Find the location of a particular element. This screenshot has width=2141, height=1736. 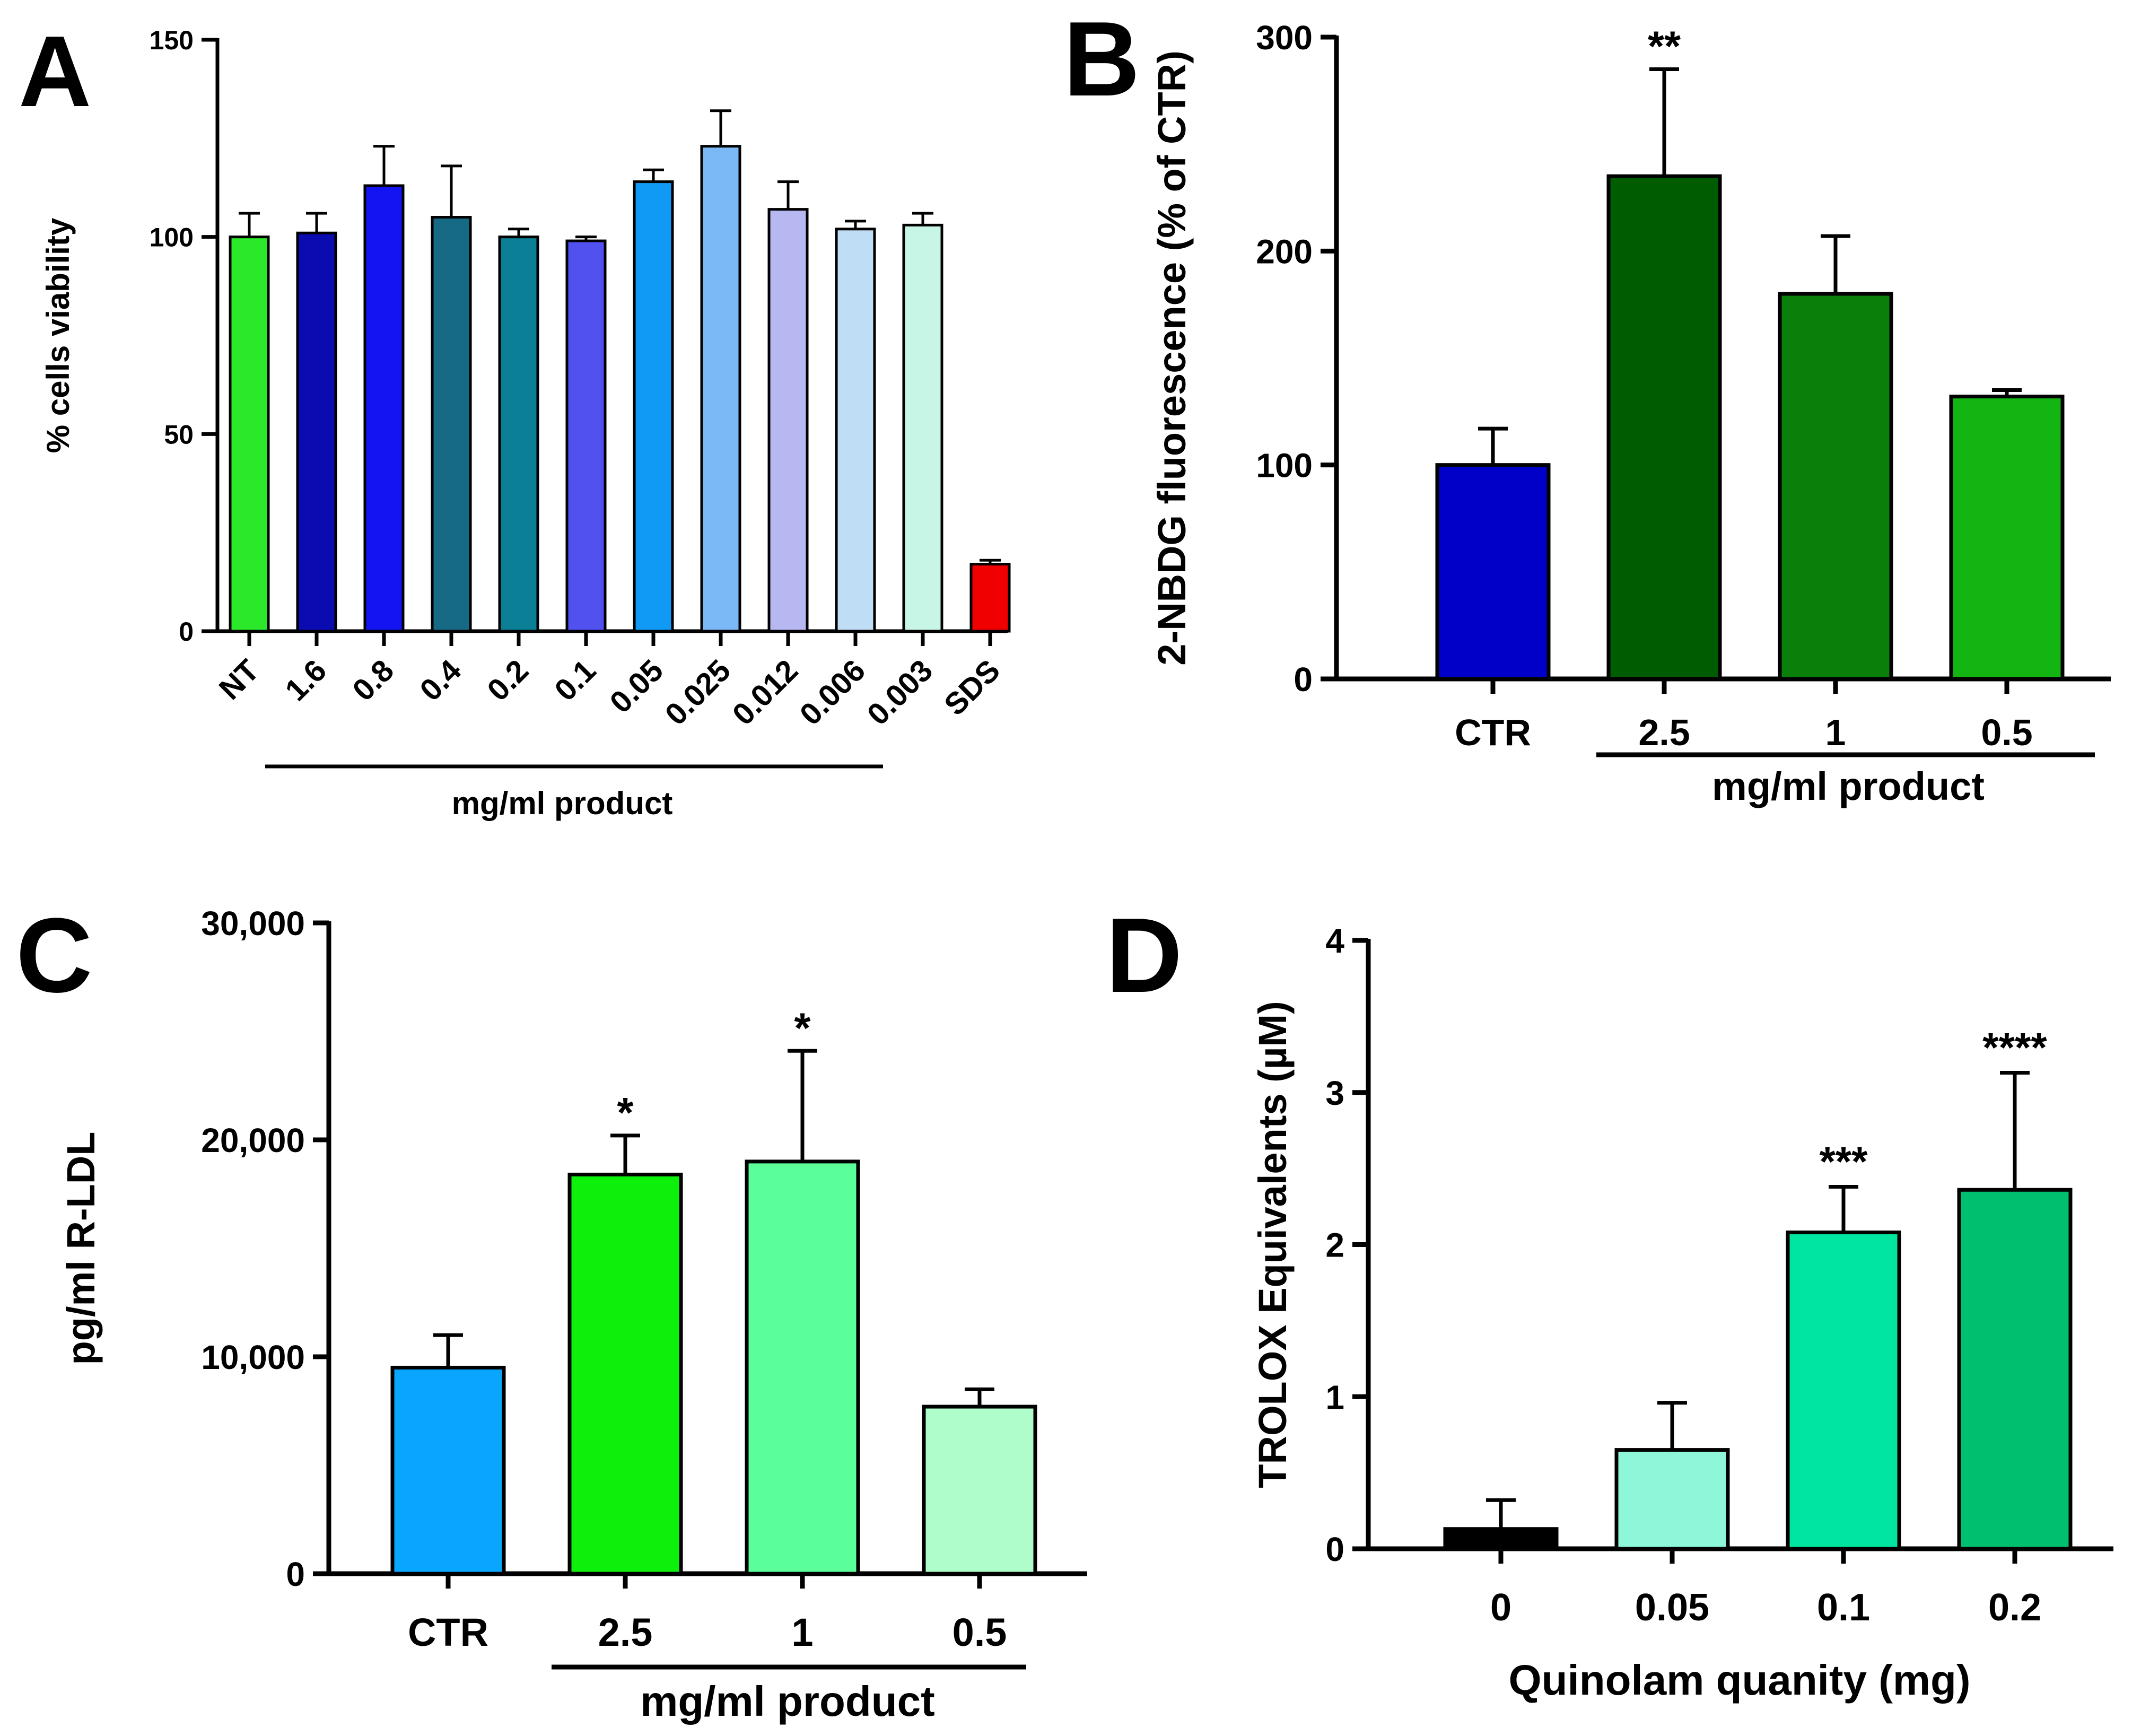

y-tick-label: 3 is located at coordinates (1335, 1093).